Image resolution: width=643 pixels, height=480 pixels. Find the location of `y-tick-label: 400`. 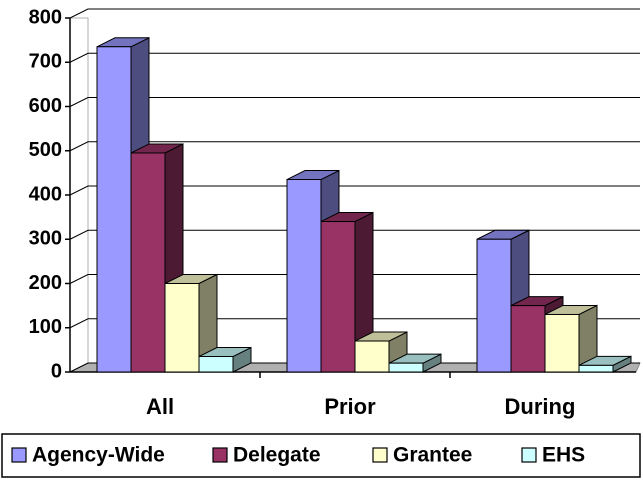

y-tick-label: 400 is located at coordinates (45, 194).